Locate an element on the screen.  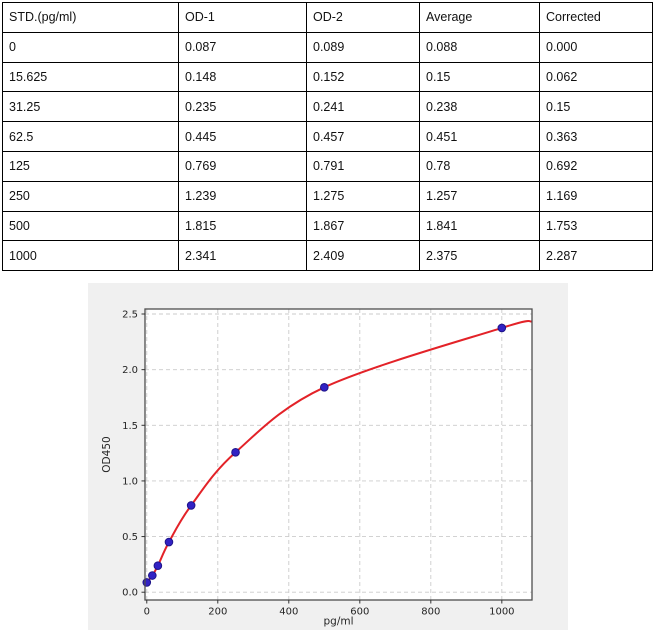
table-cell: 62.5 is located at coordinates (90, 136).